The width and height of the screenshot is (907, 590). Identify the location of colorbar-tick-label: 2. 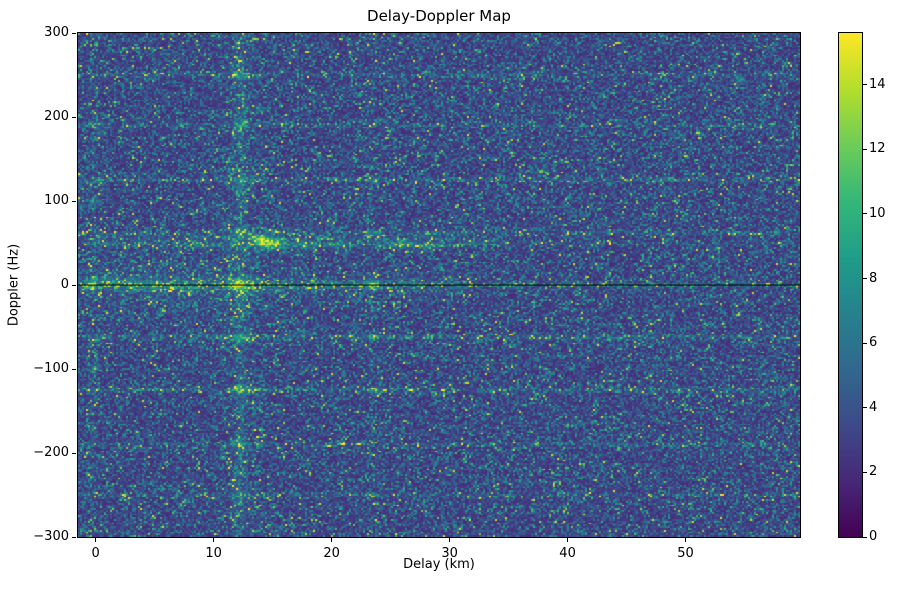
(873, 472).